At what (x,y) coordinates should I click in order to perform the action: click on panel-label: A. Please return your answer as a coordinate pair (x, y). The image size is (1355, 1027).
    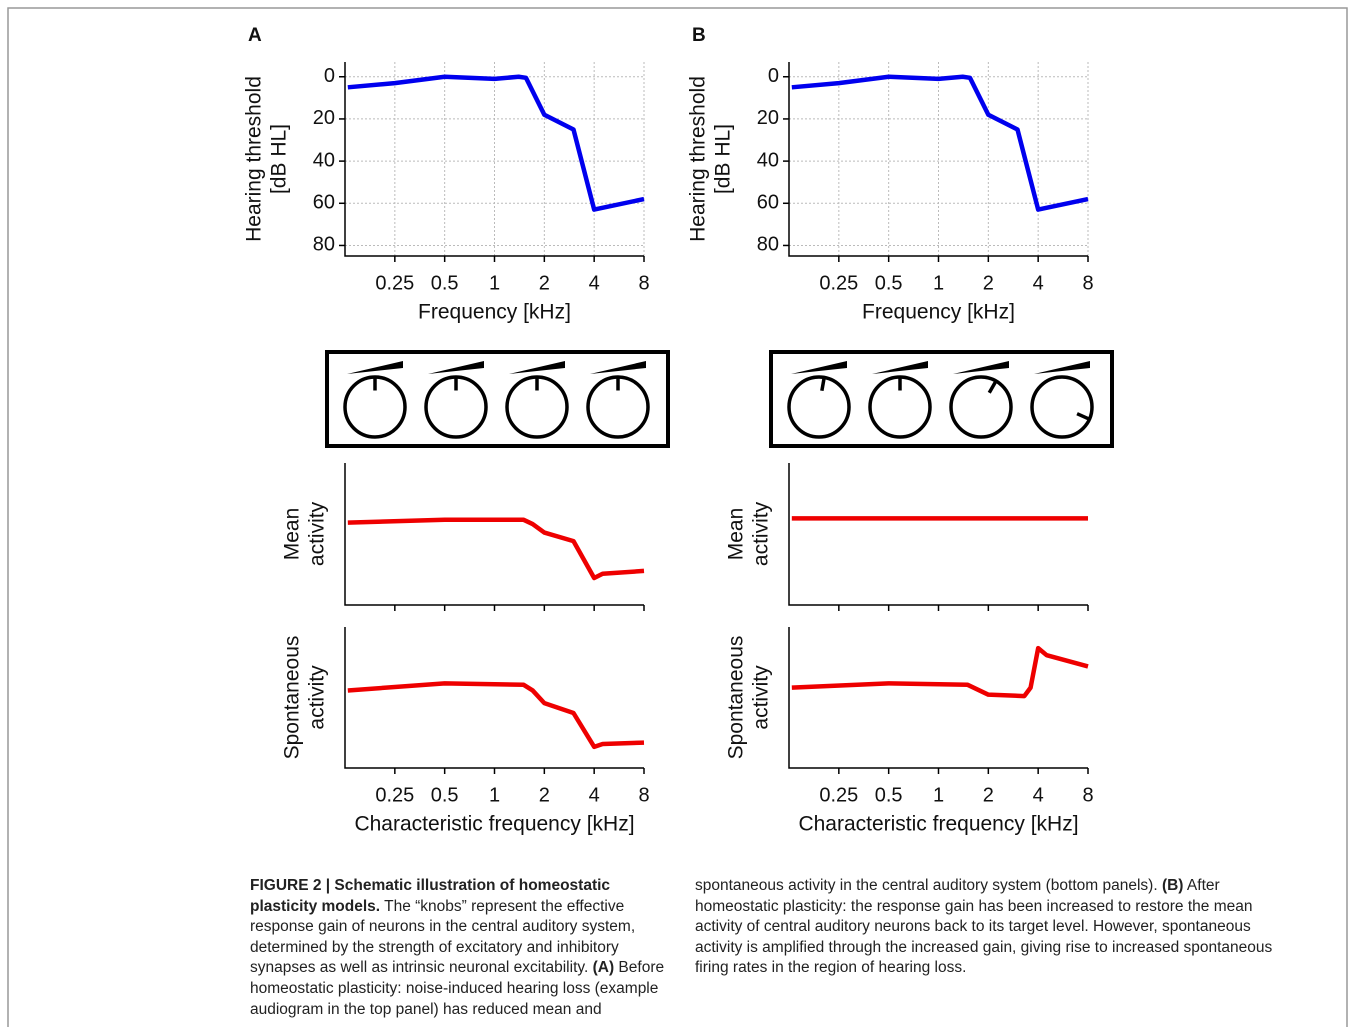
    Looking at the image, I should click on (255, 35).